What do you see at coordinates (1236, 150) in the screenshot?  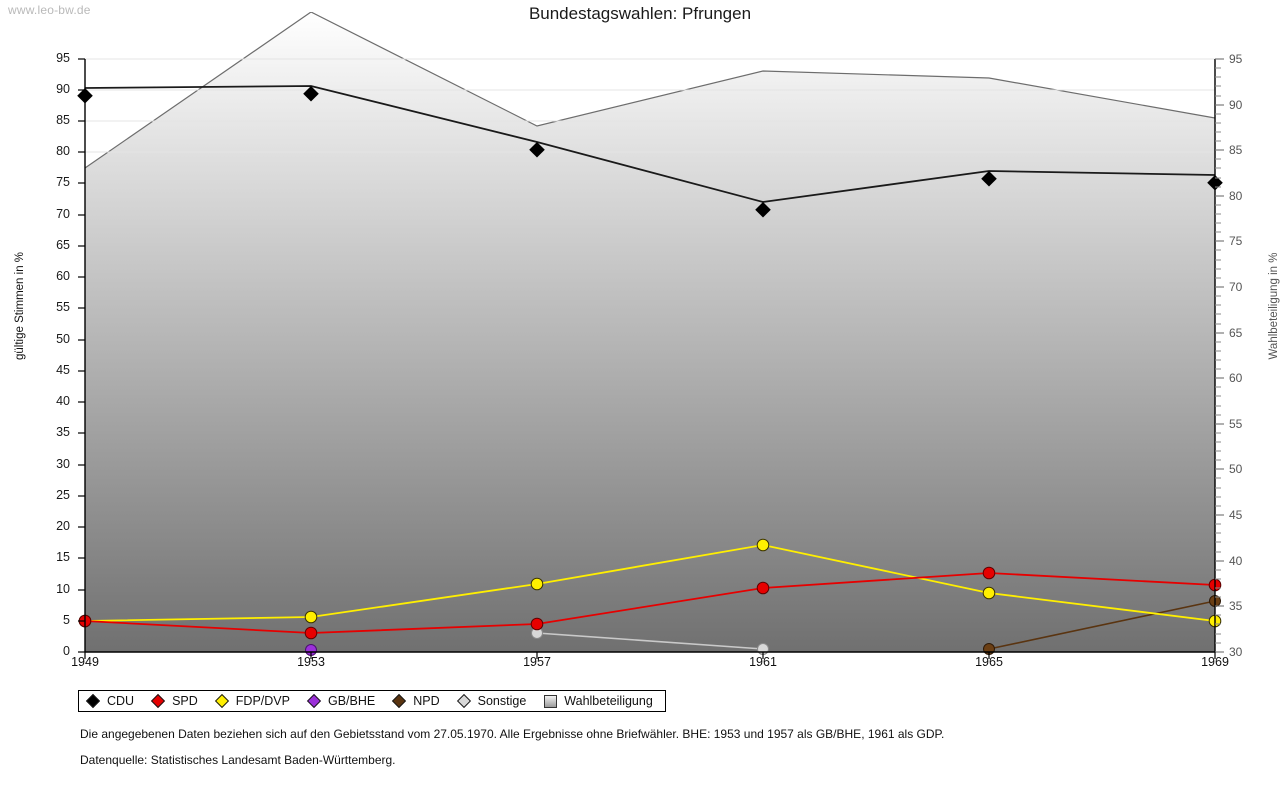 I see `right-tick-label: 85` at bounding box center [1236, 150].